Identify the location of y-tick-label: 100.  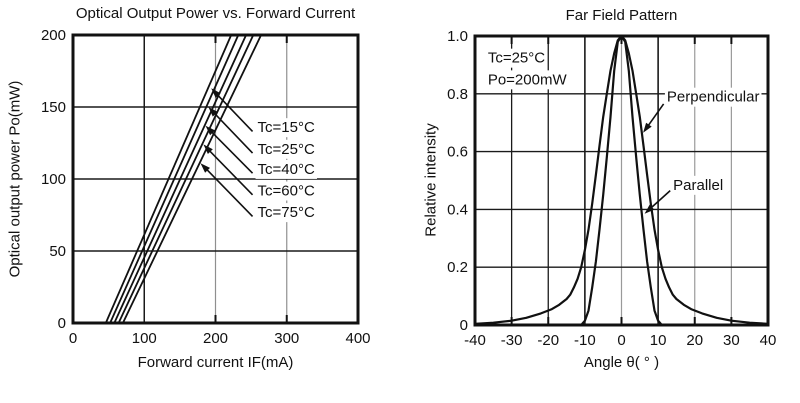
(53, 179).